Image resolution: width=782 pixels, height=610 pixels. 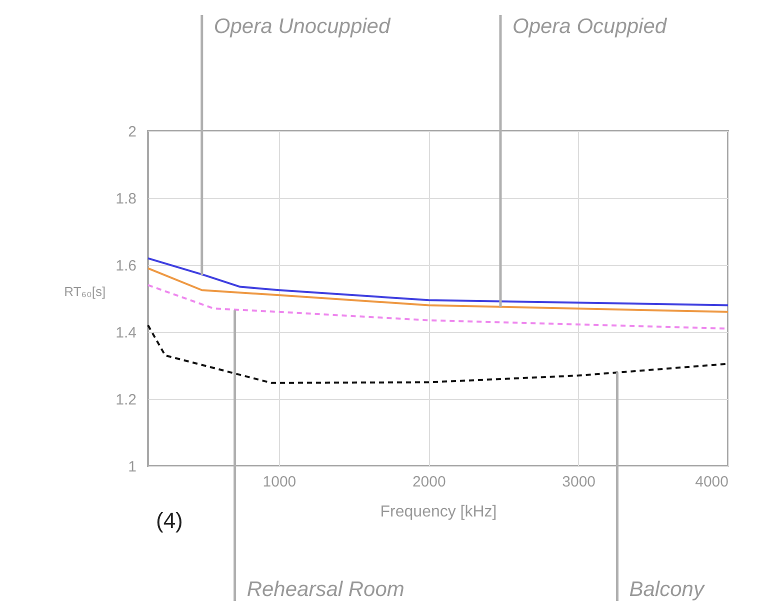 What do you see at coordinates (438, 512) in the screenshot?
I see `x-axis-title: Frequency [kHz]` at bounding box center [438, 512].